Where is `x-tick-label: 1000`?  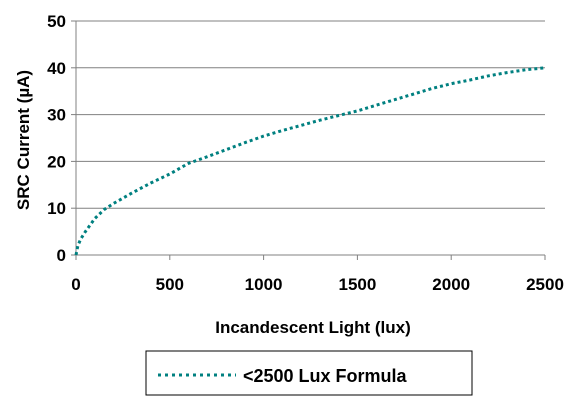 x-tick-label: 1000 is located at coordinates (264, 284).